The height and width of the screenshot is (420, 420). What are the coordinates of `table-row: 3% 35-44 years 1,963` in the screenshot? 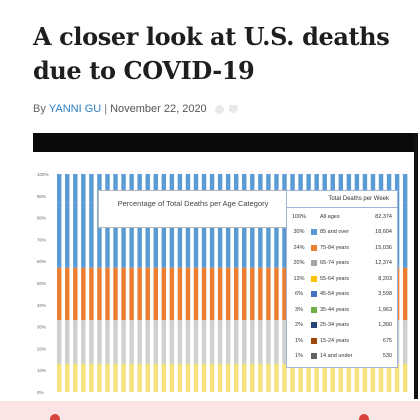 It's located at (342, 309).